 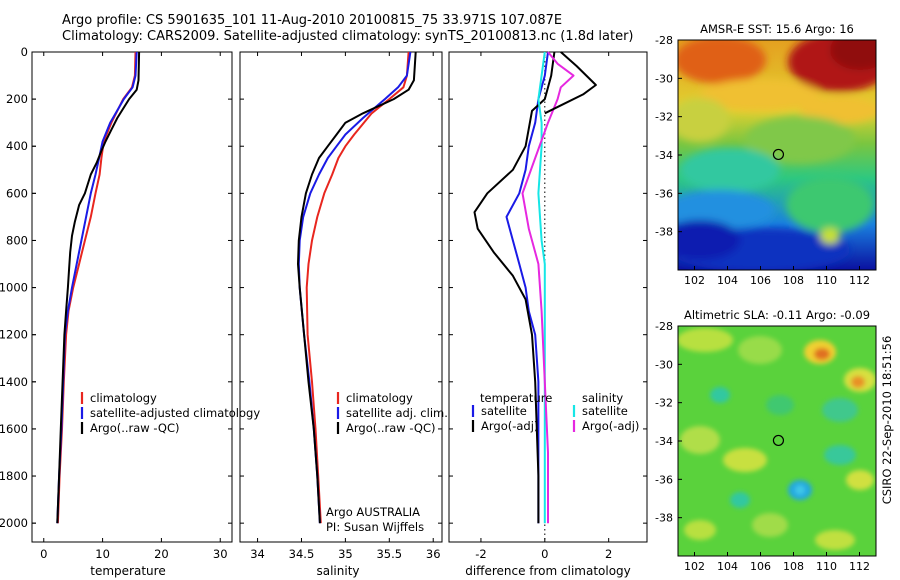 I want to click on sla-map-panel: Altimetric SLA: -0.11 Argo: -0.09, so click(x=766, y=440).